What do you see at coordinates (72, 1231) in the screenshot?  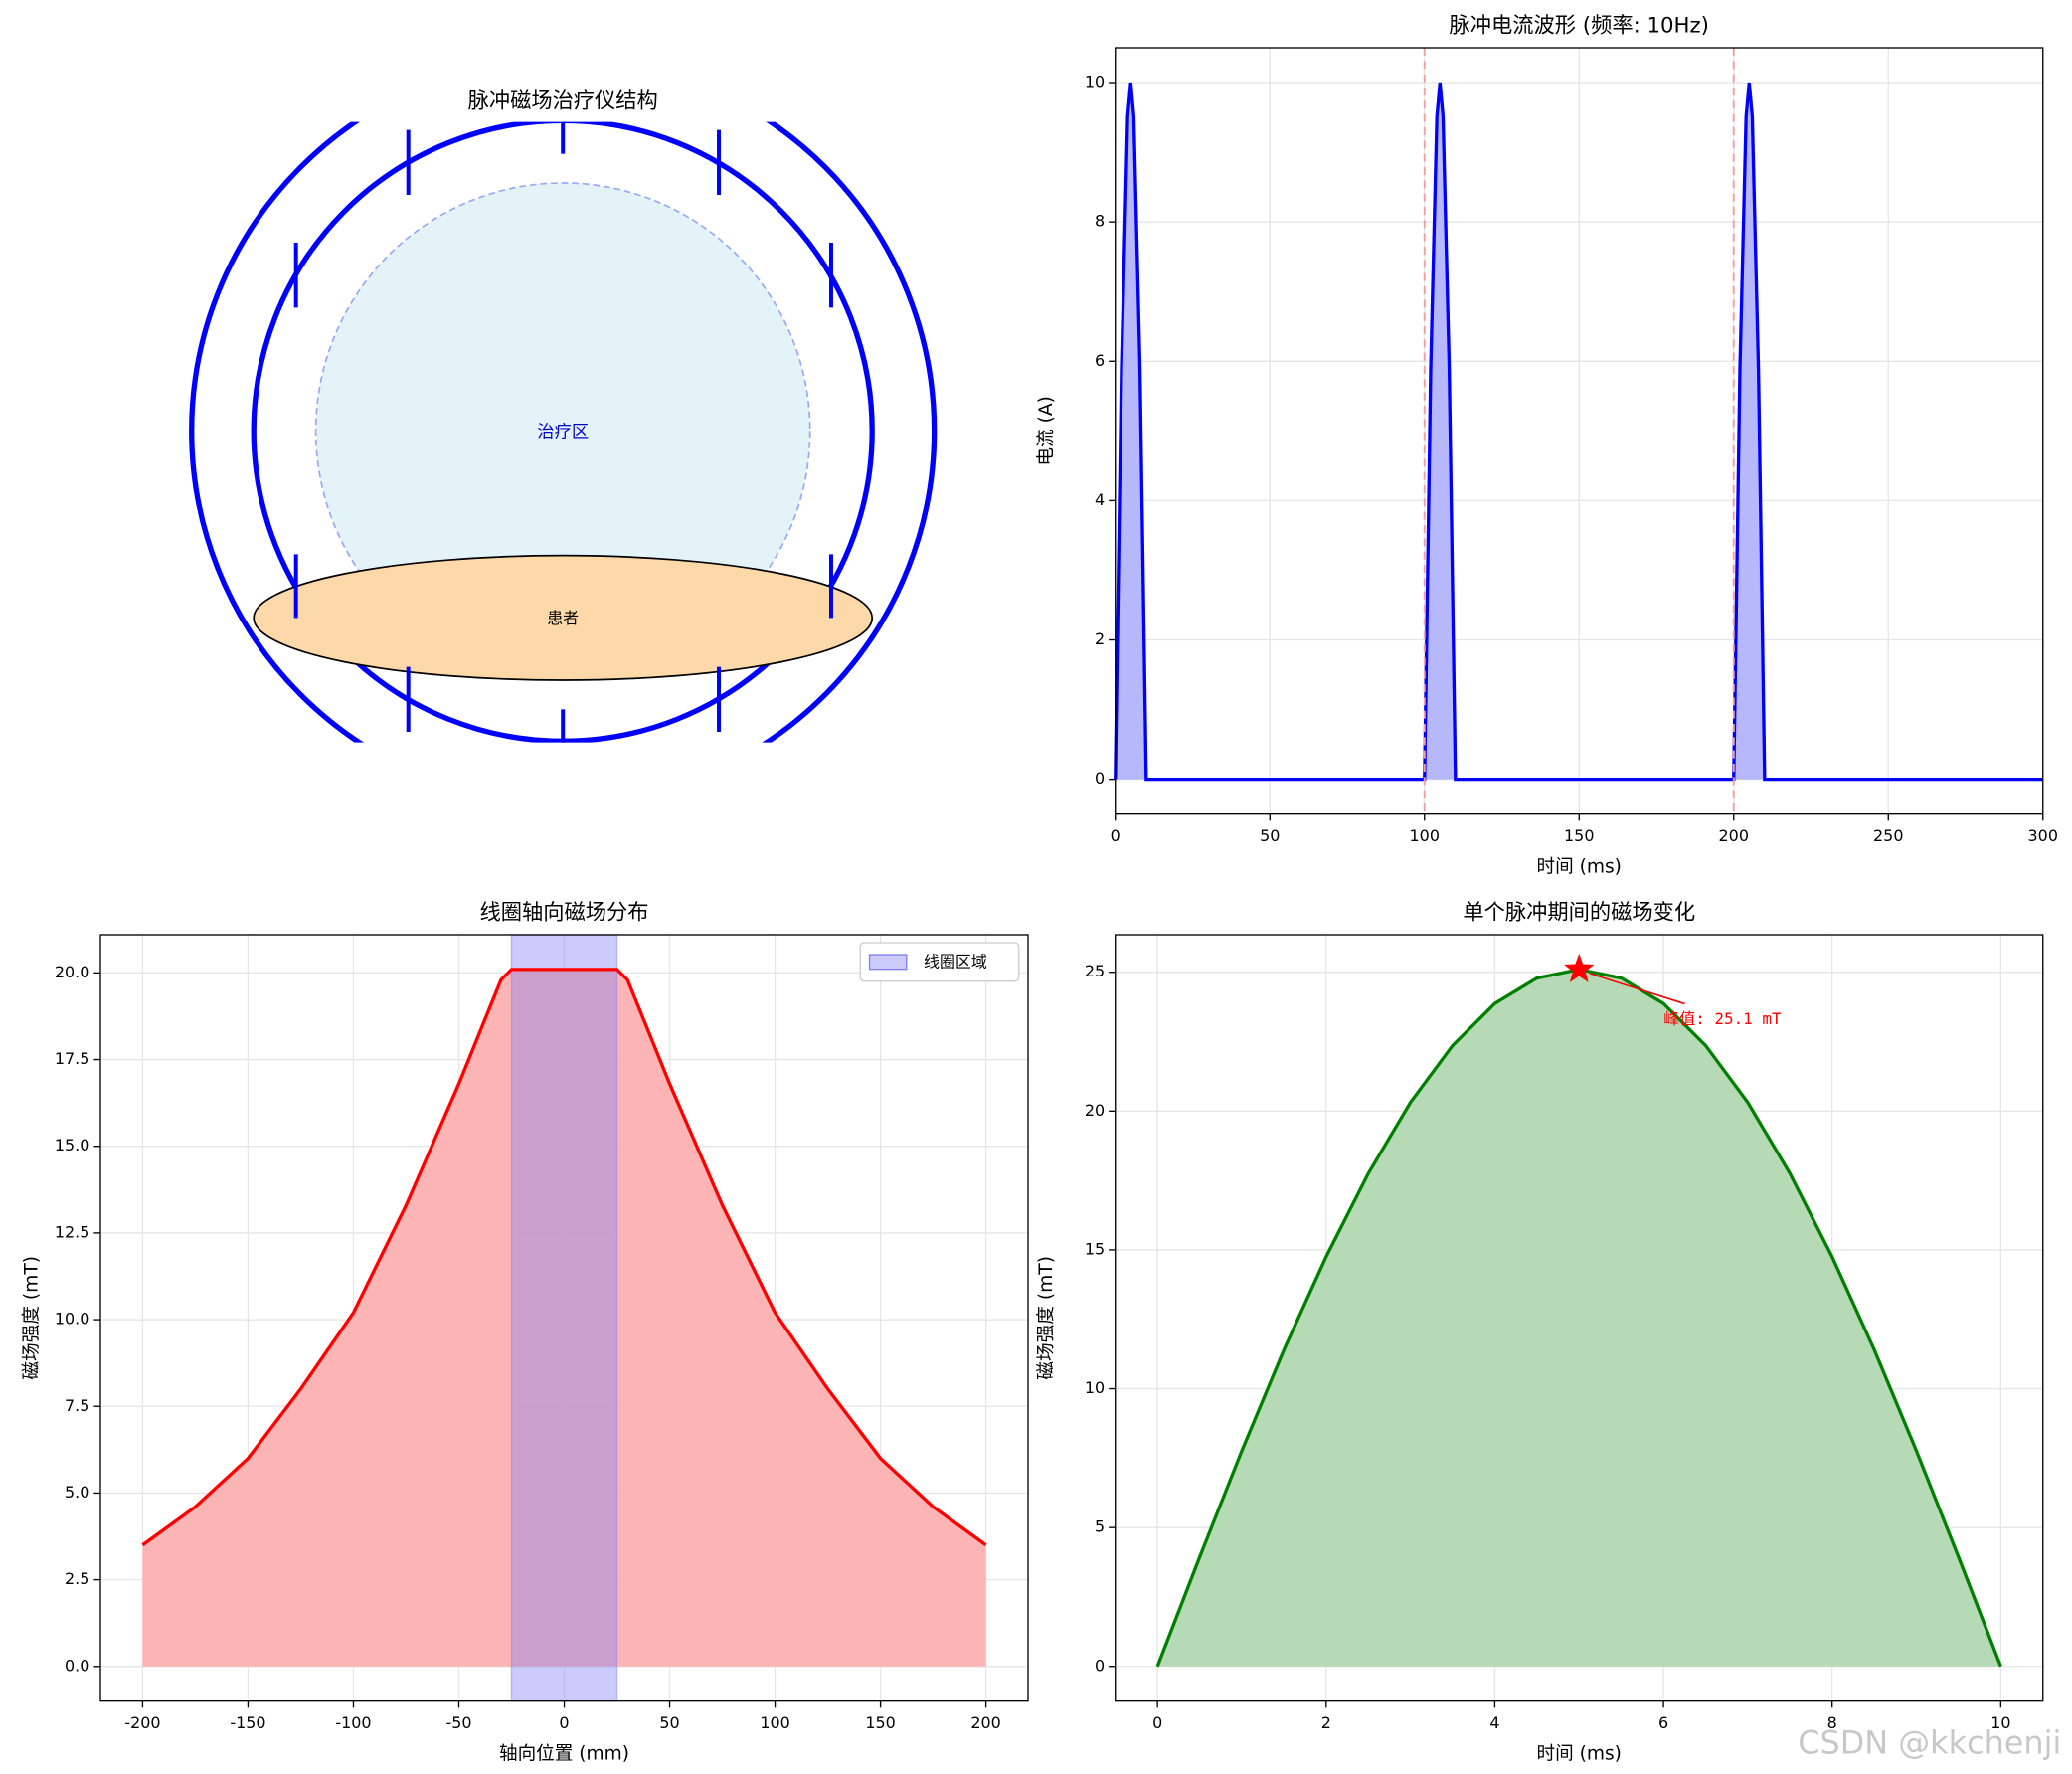 I see `y-tick-label: 12.5` at bounding box center [72, 1231].